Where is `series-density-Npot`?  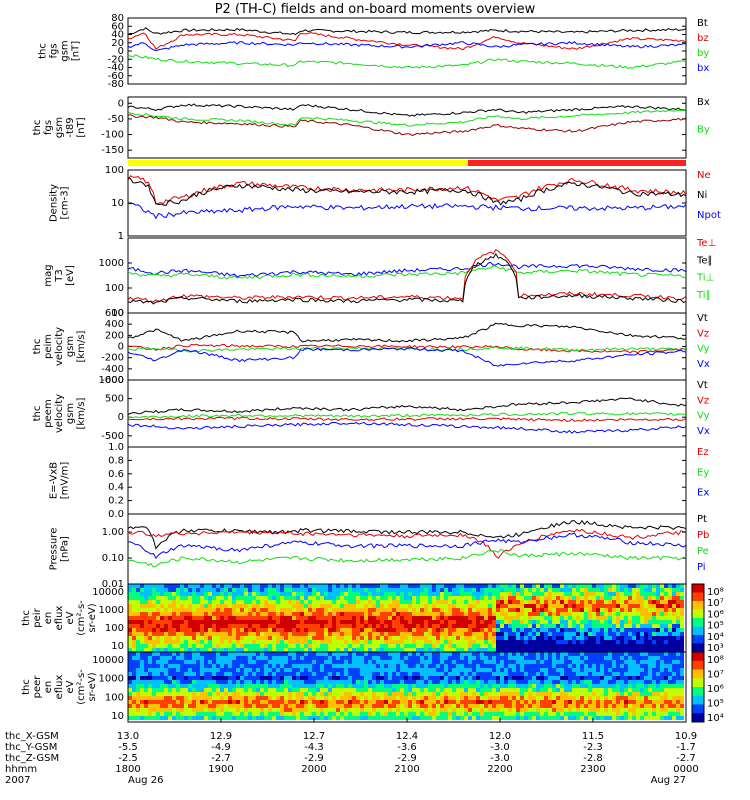
series-density-Npot is located at coordinates (407, 211).